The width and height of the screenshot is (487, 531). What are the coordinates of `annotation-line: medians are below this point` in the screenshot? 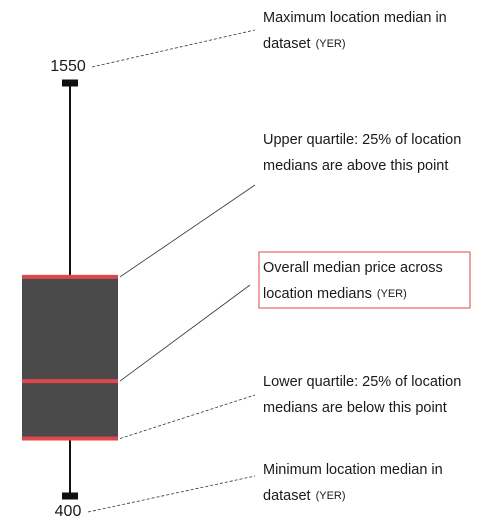 It's located at (355, 408).